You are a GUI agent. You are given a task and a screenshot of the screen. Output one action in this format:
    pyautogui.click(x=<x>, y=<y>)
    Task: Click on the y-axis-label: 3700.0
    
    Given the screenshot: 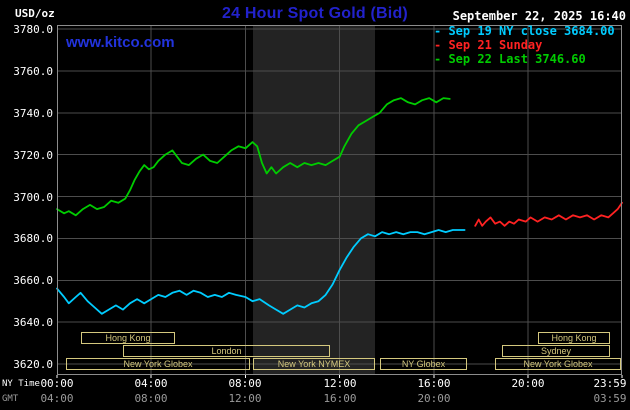 What is the action you would take?
    pyautogui.click(x=33, y=197)
    